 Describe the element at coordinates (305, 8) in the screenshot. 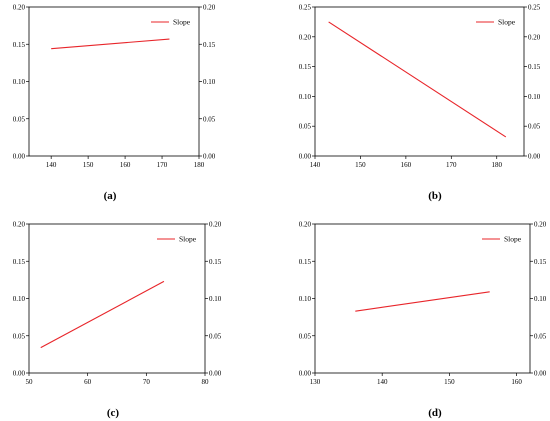

I see `y-tick-label-left: 0.25` at that location.